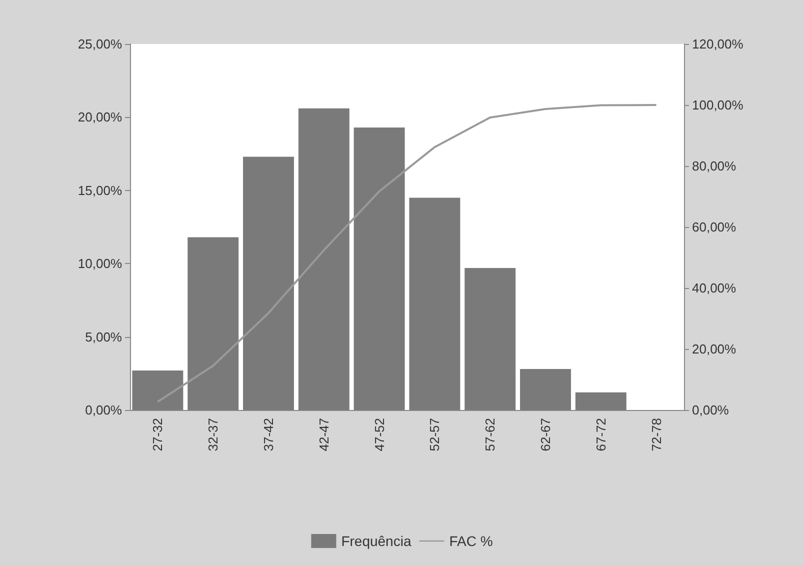  Describe the element at coordinates (711, 410) in the screenshot. I see `y2-tick-label: 0,00%` at that location.